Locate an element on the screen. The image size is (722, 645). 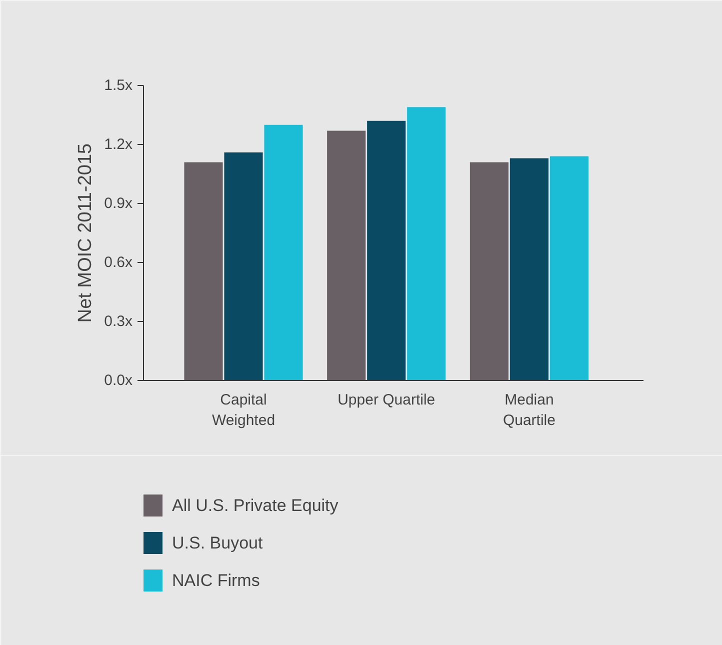
y-tick-label: 0.6x is located at coordinates (118, 262).